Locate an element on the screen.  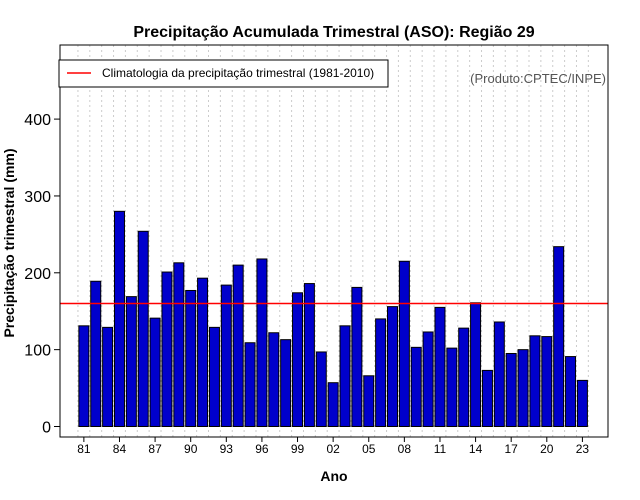
x-axis: 81 84 87 90 93 96 99 02 05 08 11 14 17 20 23 is located at coordinates (333, 446).